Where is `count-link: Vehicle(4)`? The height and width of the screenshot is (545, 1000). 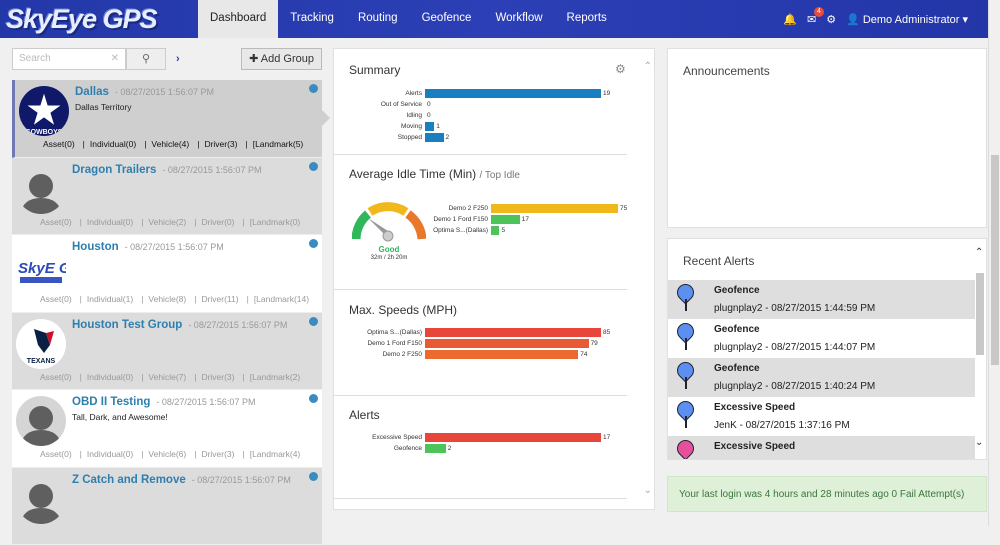 count-link: Vehicle(4) is located at coordinates (170, 144).